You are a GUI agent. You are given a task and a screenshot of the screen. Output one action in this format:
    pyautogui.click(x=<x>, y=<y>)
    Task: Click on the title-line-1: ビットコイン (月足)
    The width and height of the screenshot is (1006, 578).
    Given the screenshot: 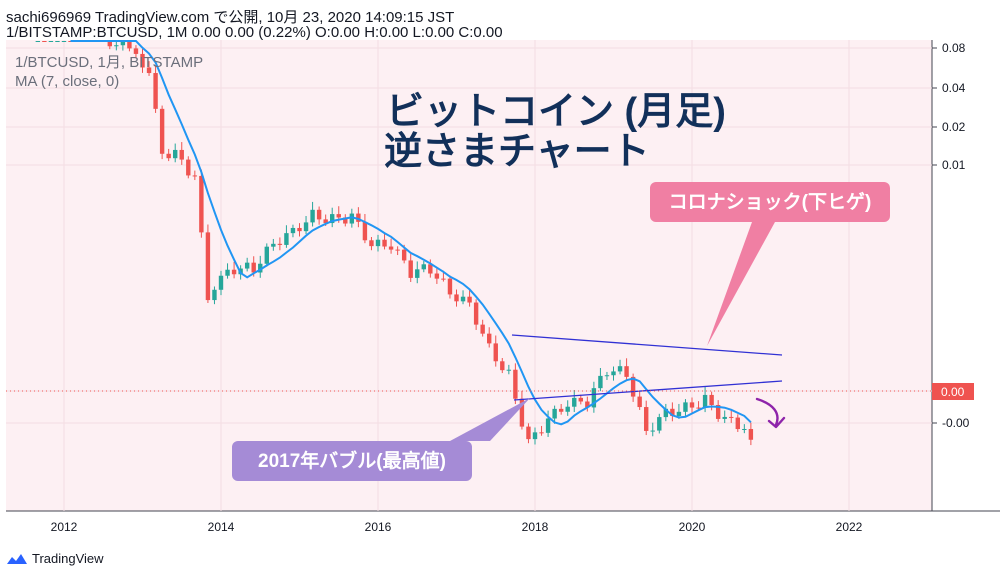 What is the action you would take?
    pyautogui.click(x=556, y=112)
    